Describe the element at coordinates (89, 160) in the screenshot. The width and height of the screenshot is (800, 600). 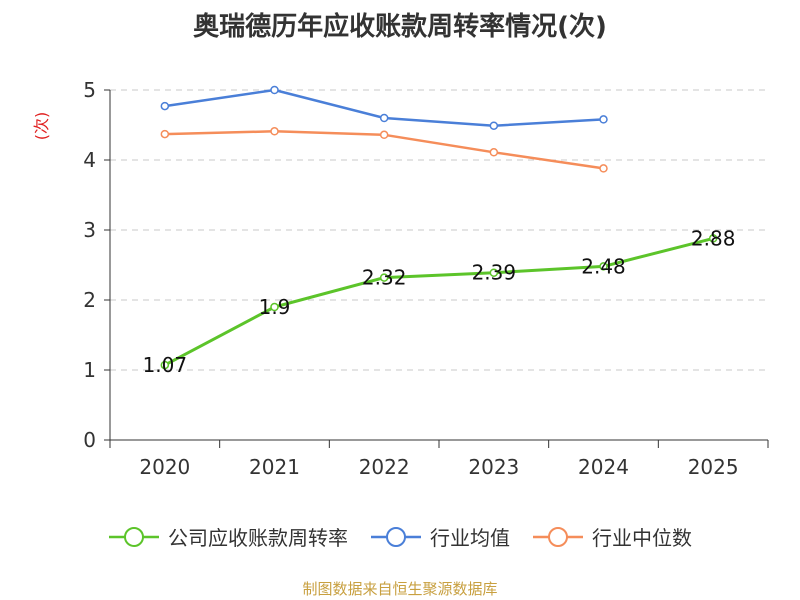
I see `y-tick-label: 4` at that location.